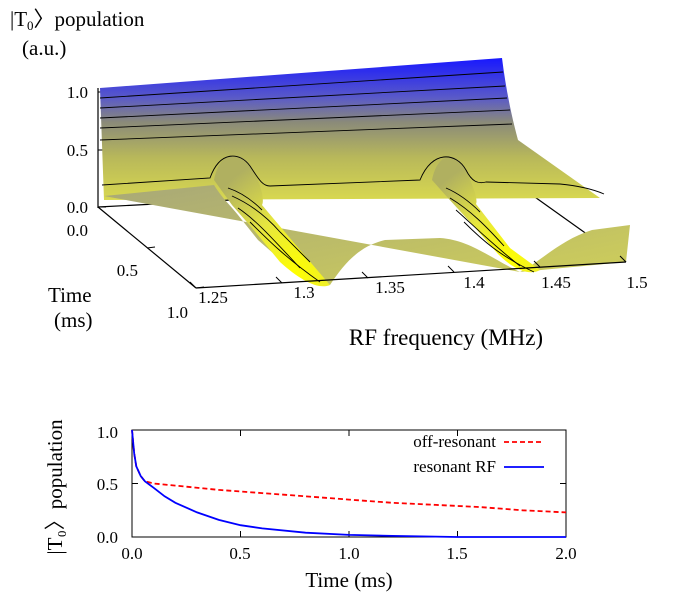  Describe the element at coordinates (77, 150) in the screenshot. I see `z-tick-label-0.5: 0.5` at that location.